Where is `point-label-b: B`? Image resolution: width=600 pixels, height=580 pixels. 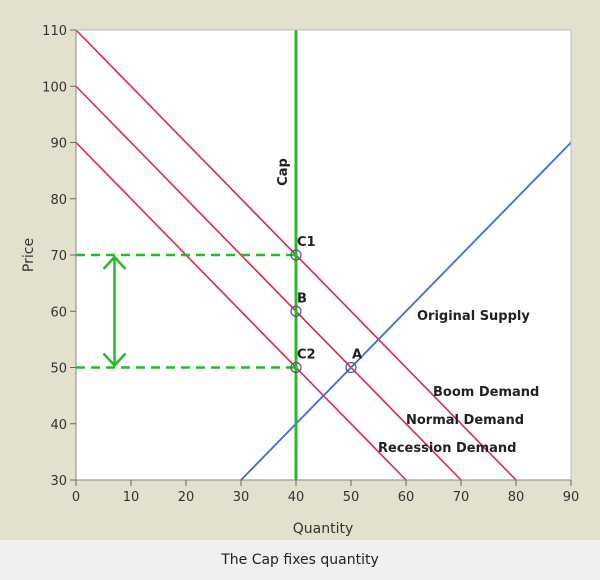 point-label-b: B is located at coordinates (302, 298).